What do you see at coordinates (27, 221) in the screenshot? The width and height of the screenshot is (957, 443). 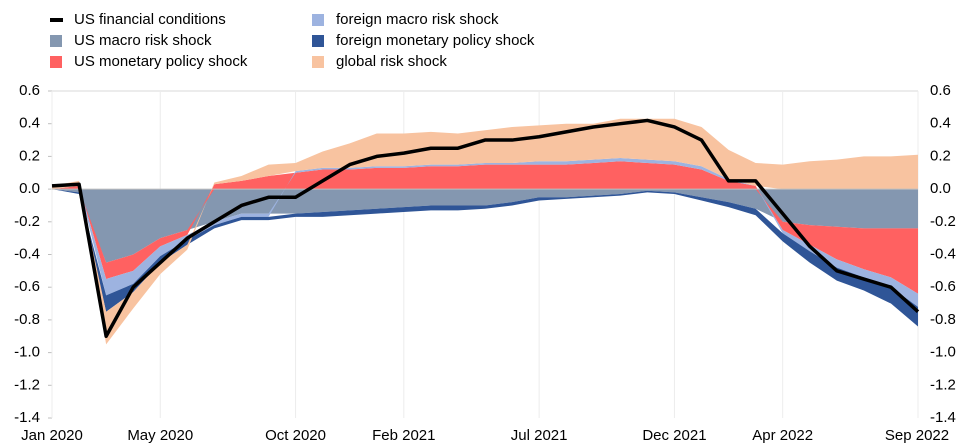 I see `y-tick-label: -0.2` at bounding box center [27, 221].